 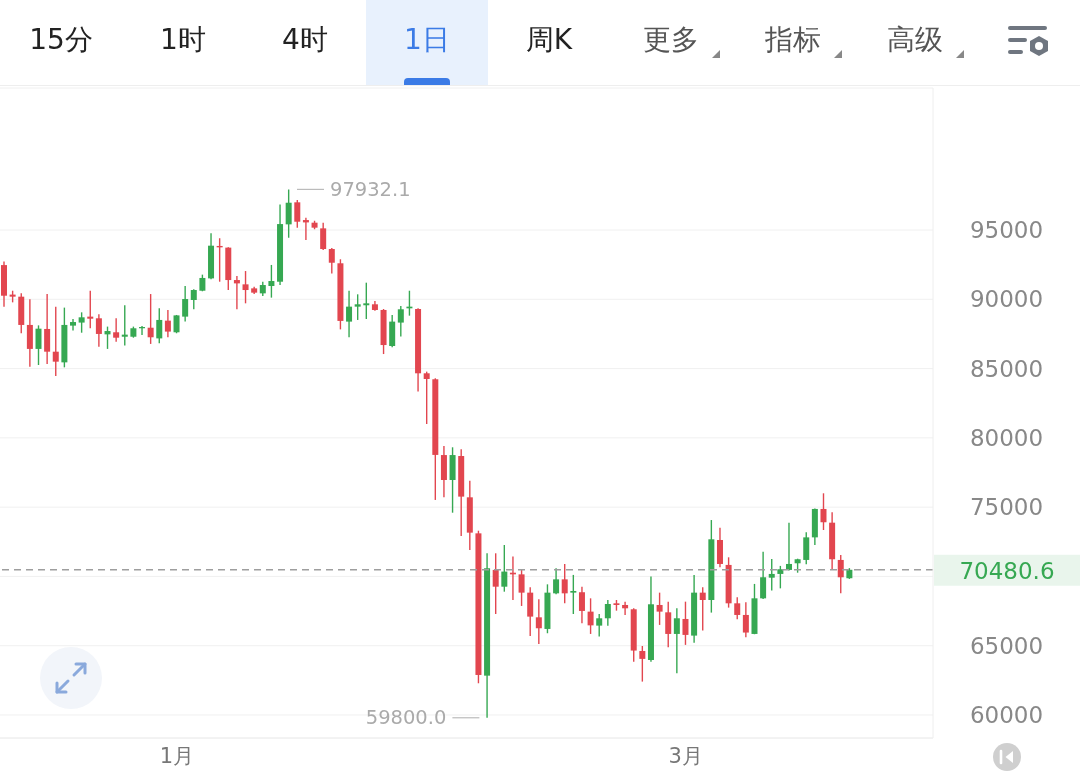 What do you see at coordinates (793, 39) in the screenshot?
I see `text: 指标` at bounding box center [793, 39].